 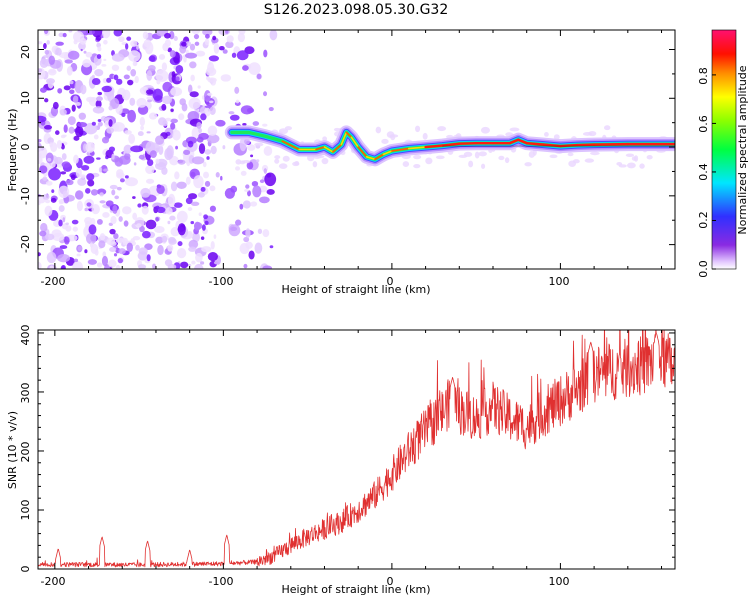 What do you see at coordinates (703, 172) in the screenshot?
I see `colorbar-tick-label: 0.4` at bounding box center [703, 172].